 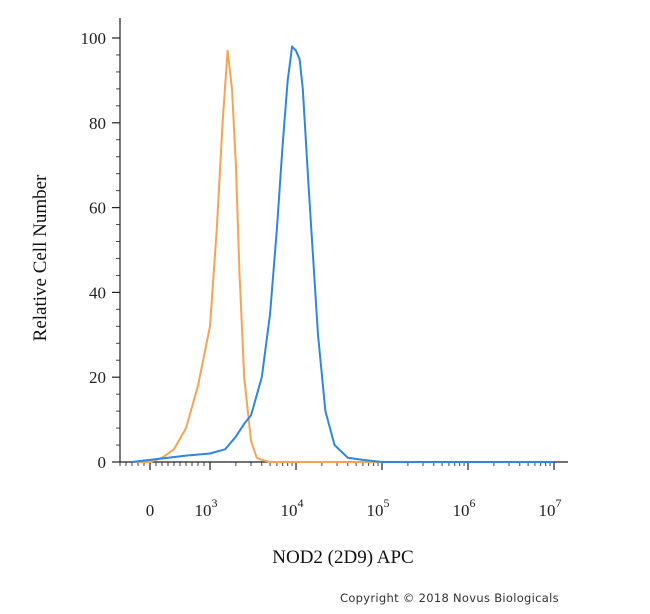 What do you see at coordinates (40, 257) in the screenshot?
I see `y-axis-title: Relative Cell Number` at bounding box center [40, 257].